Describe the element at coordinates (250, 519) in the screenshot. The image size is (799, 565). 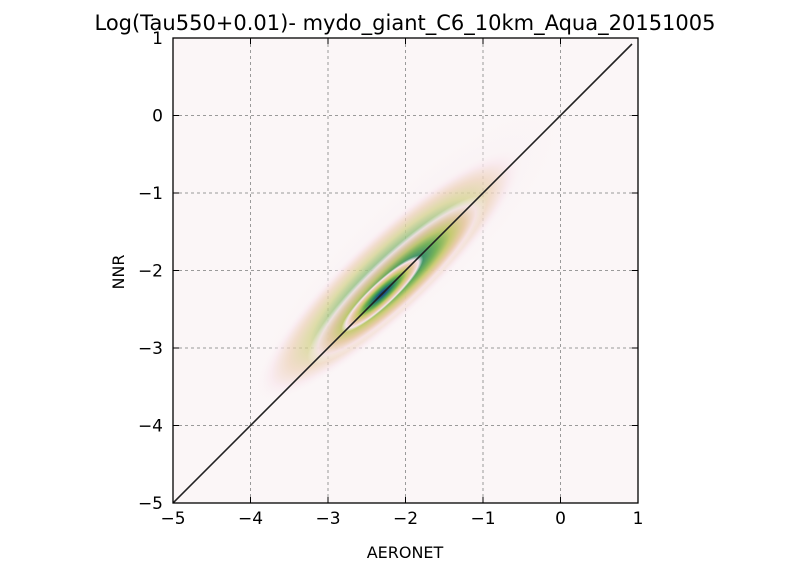
I see `x-tick-label: −4` at that location.